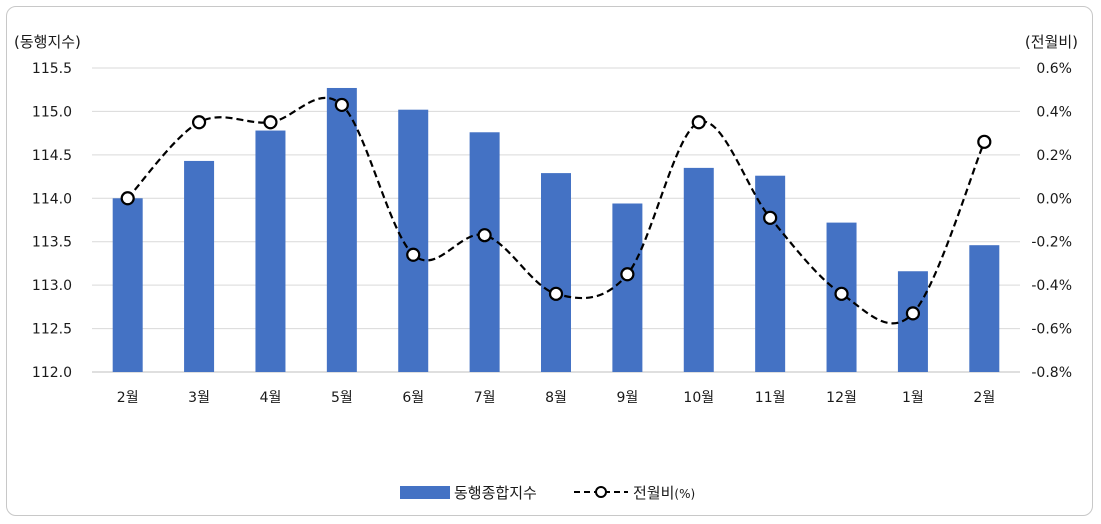 The image size is (1101, 524). I want to click on legend-line-label: 전월비(%), so click(664, 493).